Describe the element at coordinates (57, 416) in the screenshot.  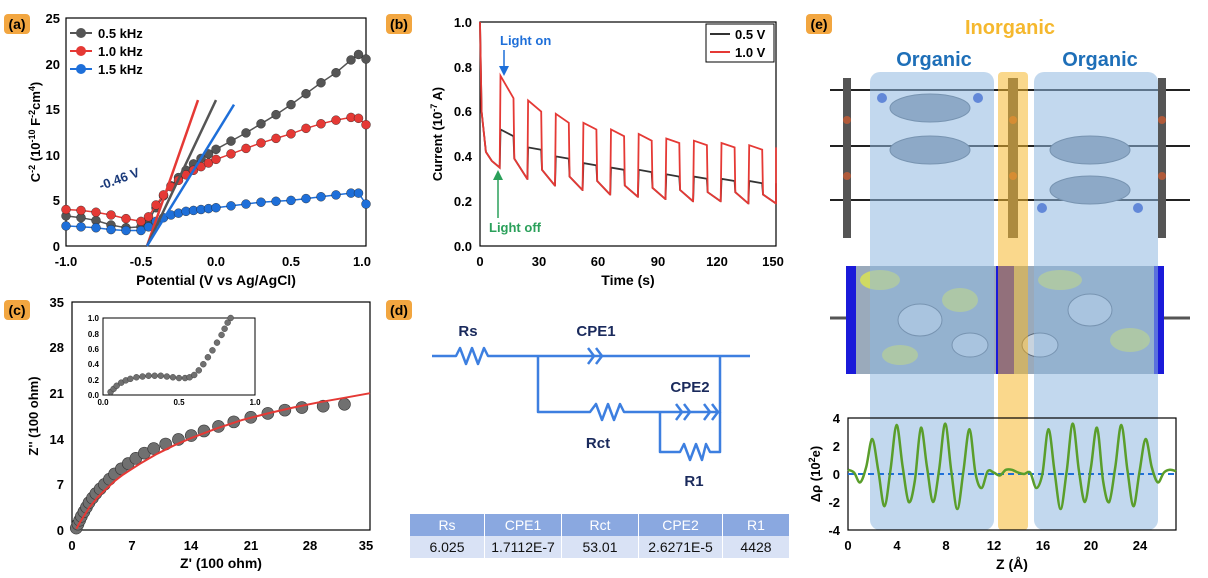
I see `panel-c-y-ticks: 0 7 14 21 28 35` at that location.